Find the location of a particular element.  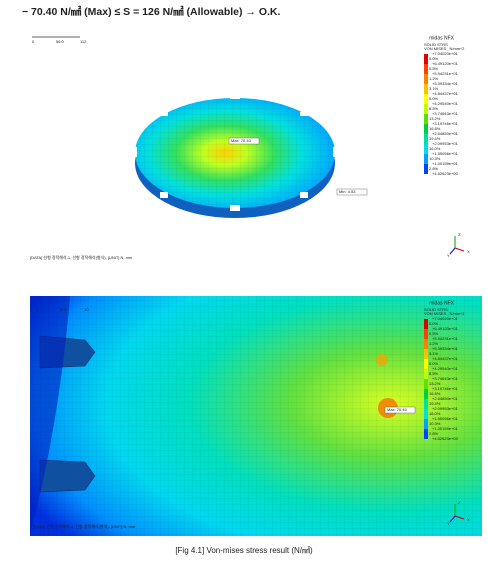

axis-triad: X Y Z is located at coordinates (458, 245).